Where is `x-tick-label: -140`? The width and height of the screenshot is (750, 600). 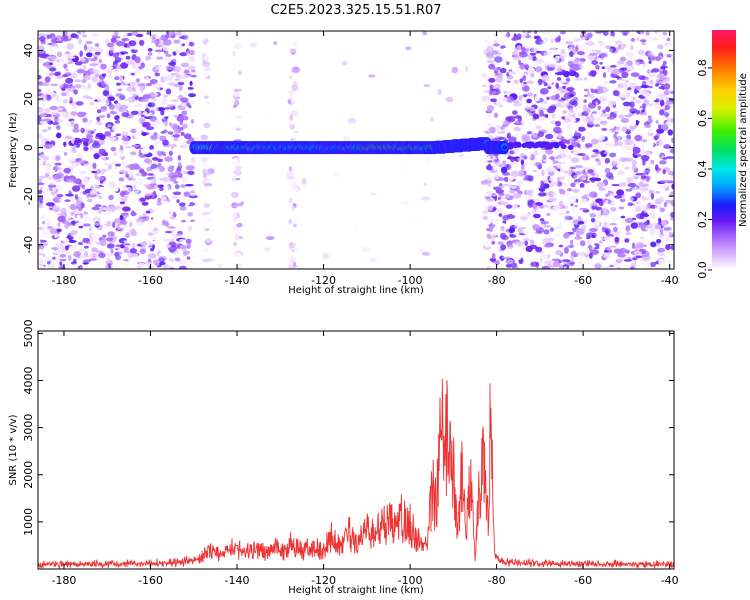 x-tick-label: -140 is located at coordinates (237, 580).